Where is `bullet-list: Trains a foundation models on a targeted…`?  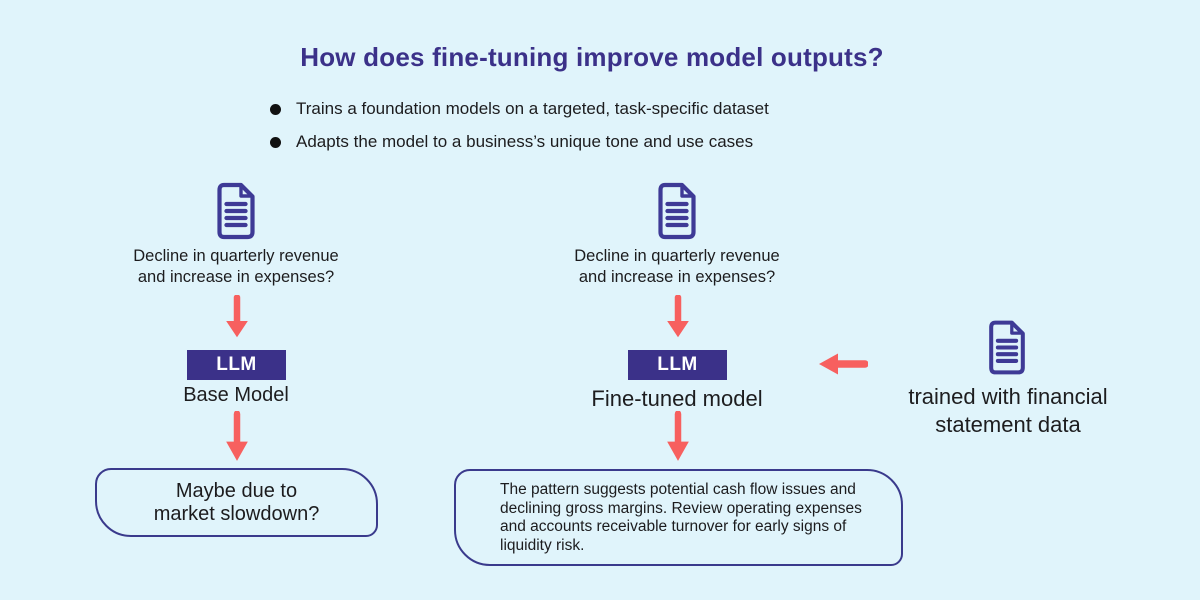
bullet-list: Trains a foundation models on a targeted… is located at coordinates (519, 132).